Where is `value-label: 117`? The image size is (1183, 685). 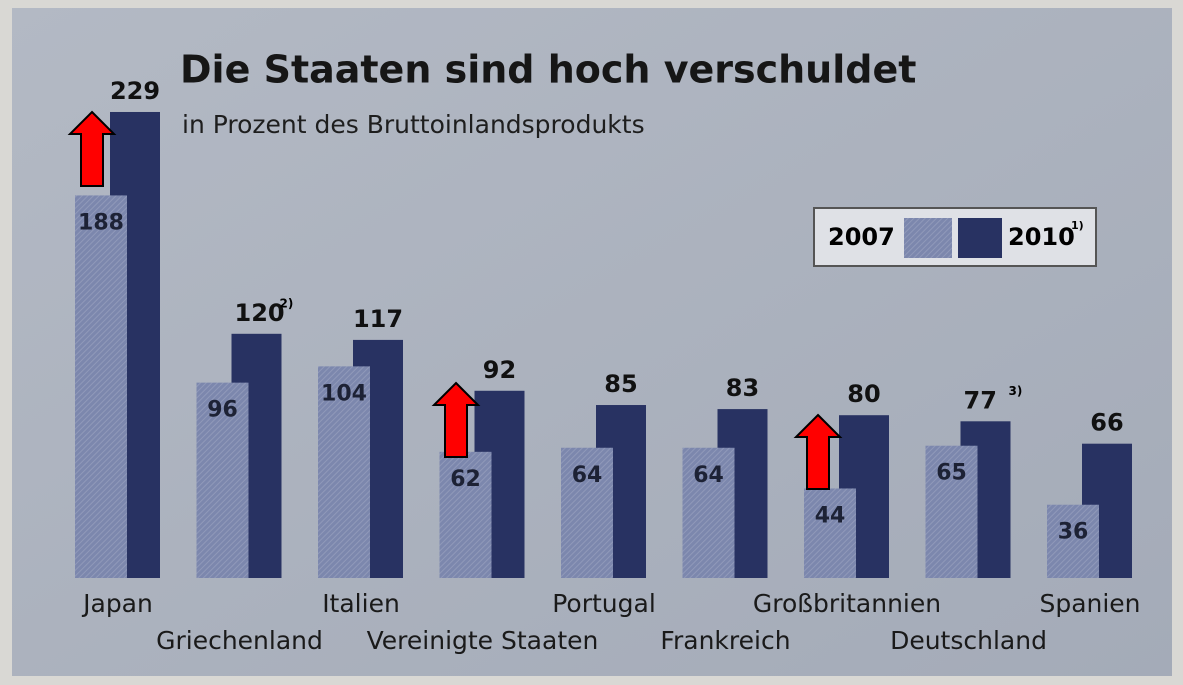
value-label: 117 is located at coordinates (378, 319).